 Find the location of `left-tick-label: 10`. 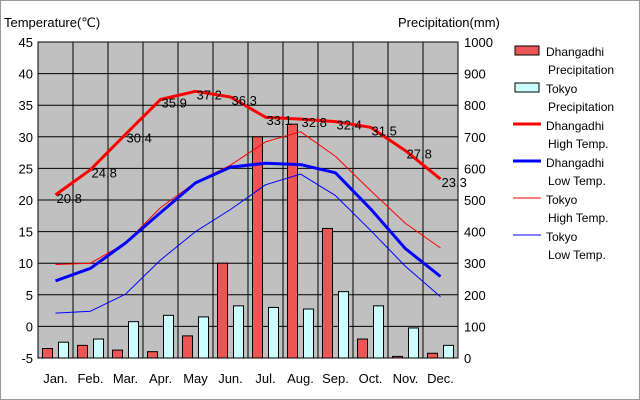

left-tick-label: 10 is located at coordinates (26, 263).